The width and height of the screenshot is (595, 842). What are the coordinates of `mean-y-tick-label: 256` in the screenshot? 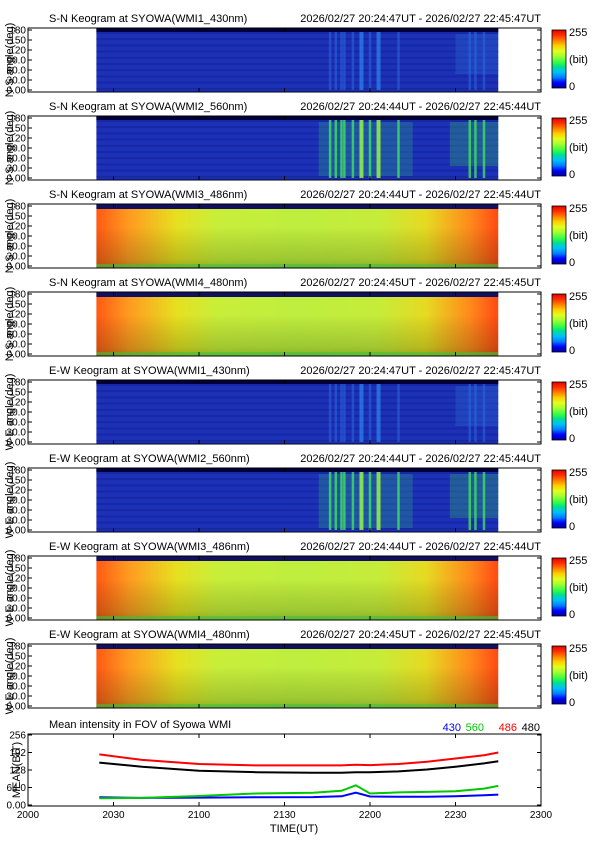 It's located at (17, 736).